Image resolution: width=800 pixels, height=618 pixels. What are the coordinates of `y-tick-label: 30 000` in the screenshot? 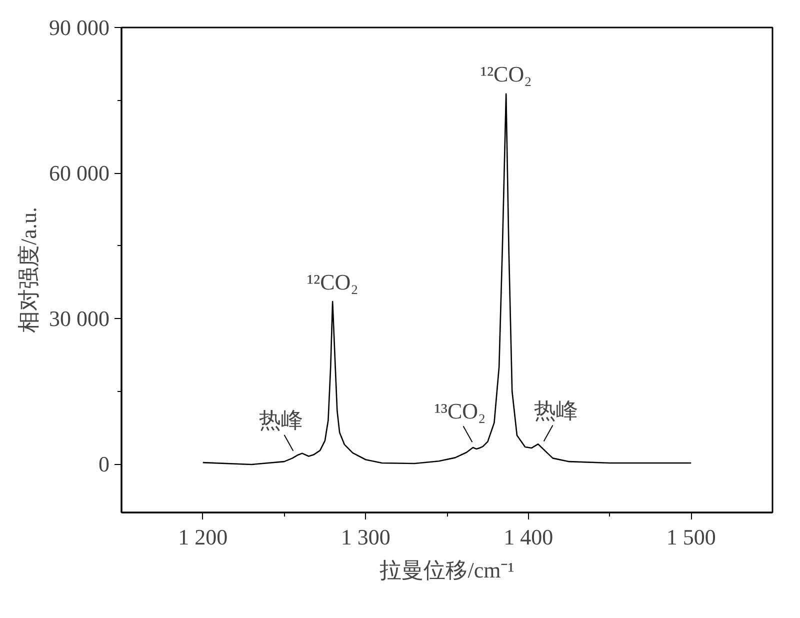 It's located at (79, 318).